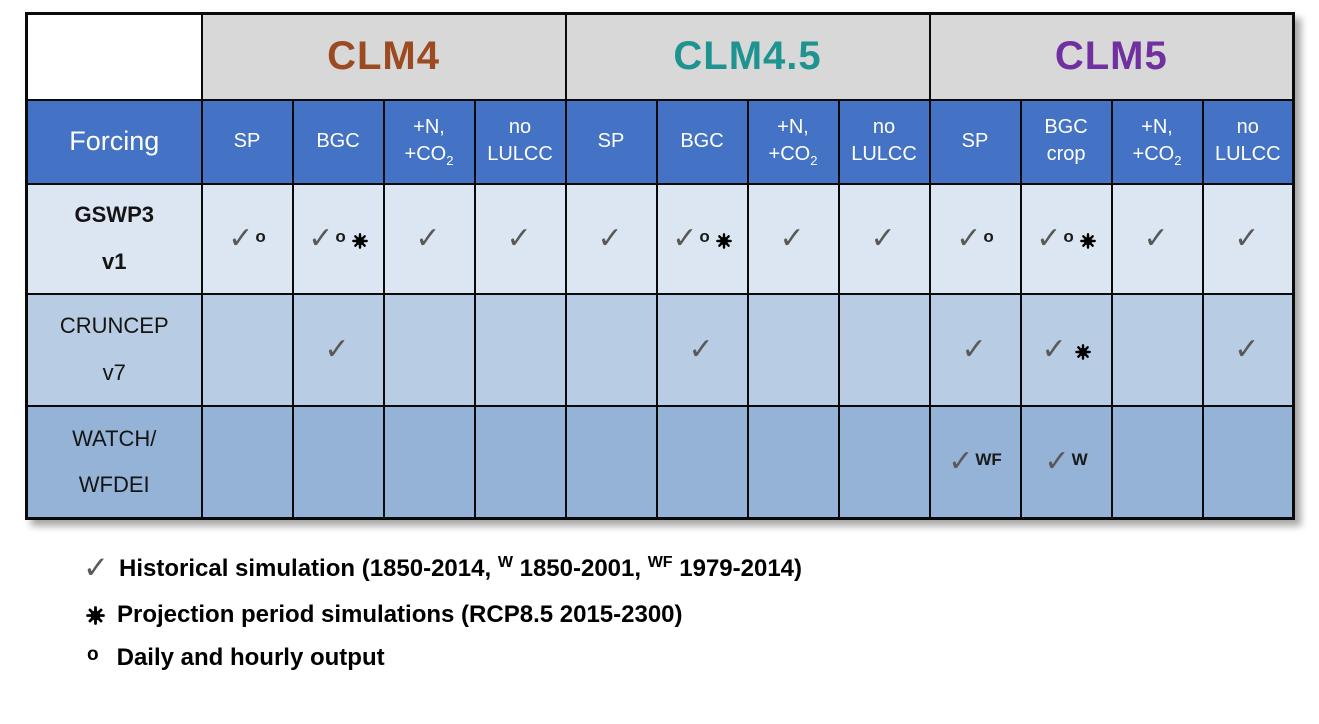  Describe the element at coordinates (114, 238) in the screenshot. I see `row-label-gswp3: GSWP3 v1` at that location.